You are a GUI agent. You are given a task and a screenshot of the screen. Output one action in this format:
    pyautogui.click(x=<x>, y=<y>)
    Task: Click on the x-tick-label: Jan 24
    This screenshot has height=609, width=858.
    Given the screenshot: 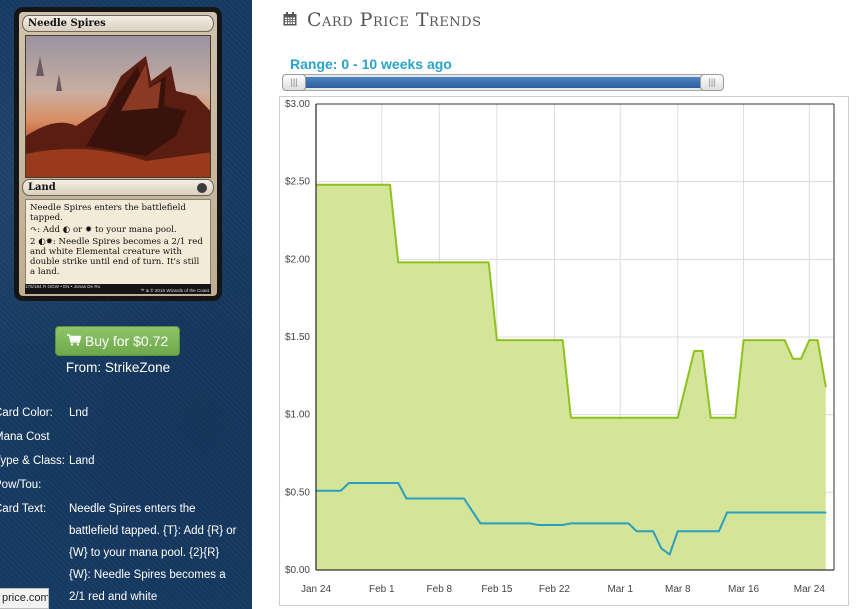 What is the action you would take?
    pyautogui.click(x=316, y=589)
    